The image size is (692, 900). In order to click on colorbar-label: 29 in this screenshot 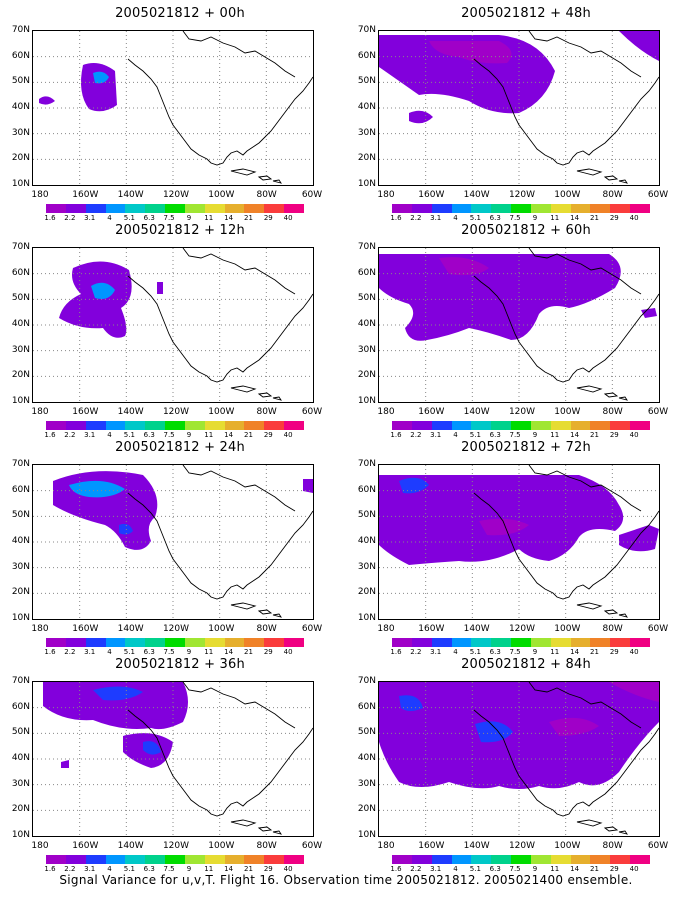, I will do `click(614, 218)`.